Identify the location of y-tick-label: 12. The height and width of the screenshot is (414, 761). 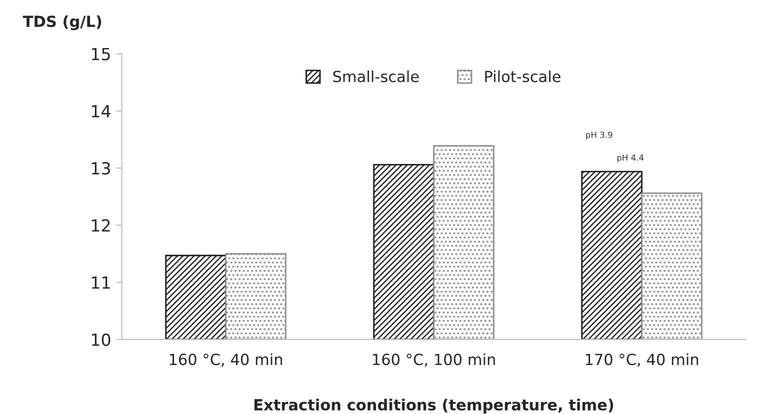
(101, 225).